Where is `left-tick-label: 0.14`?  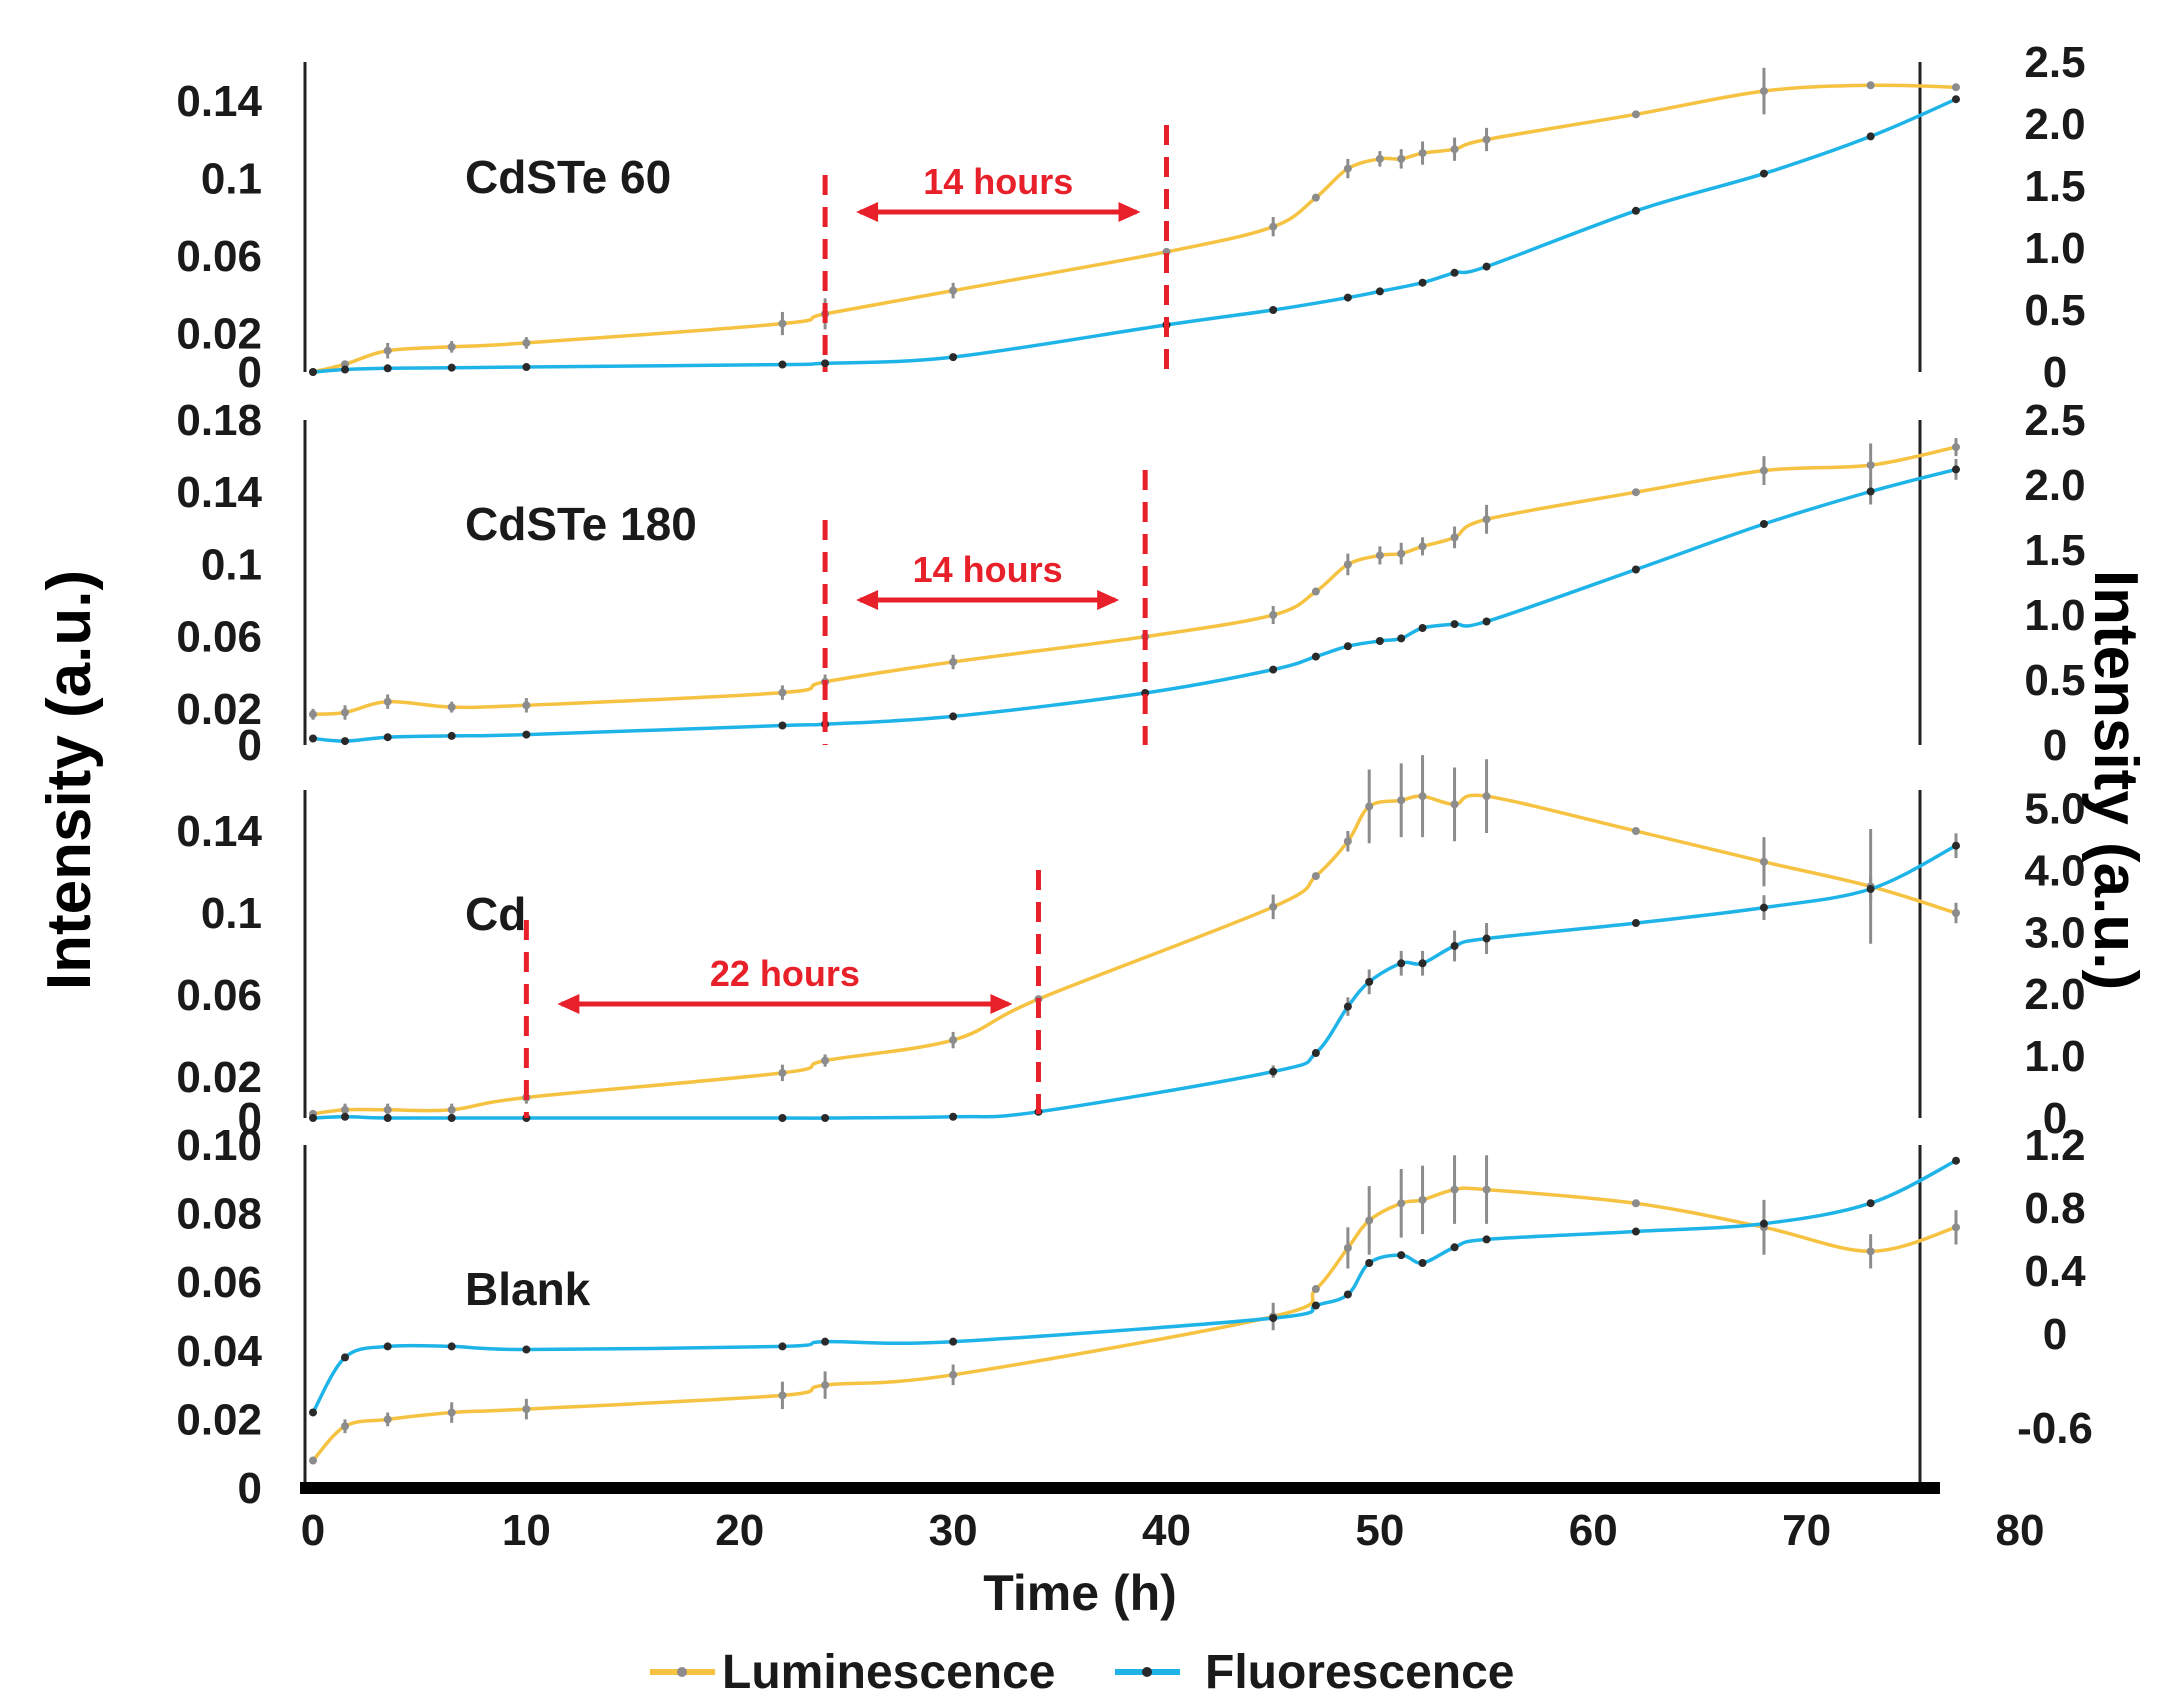
left-tick-label: 0.14 is located at coordinates (219, 831).